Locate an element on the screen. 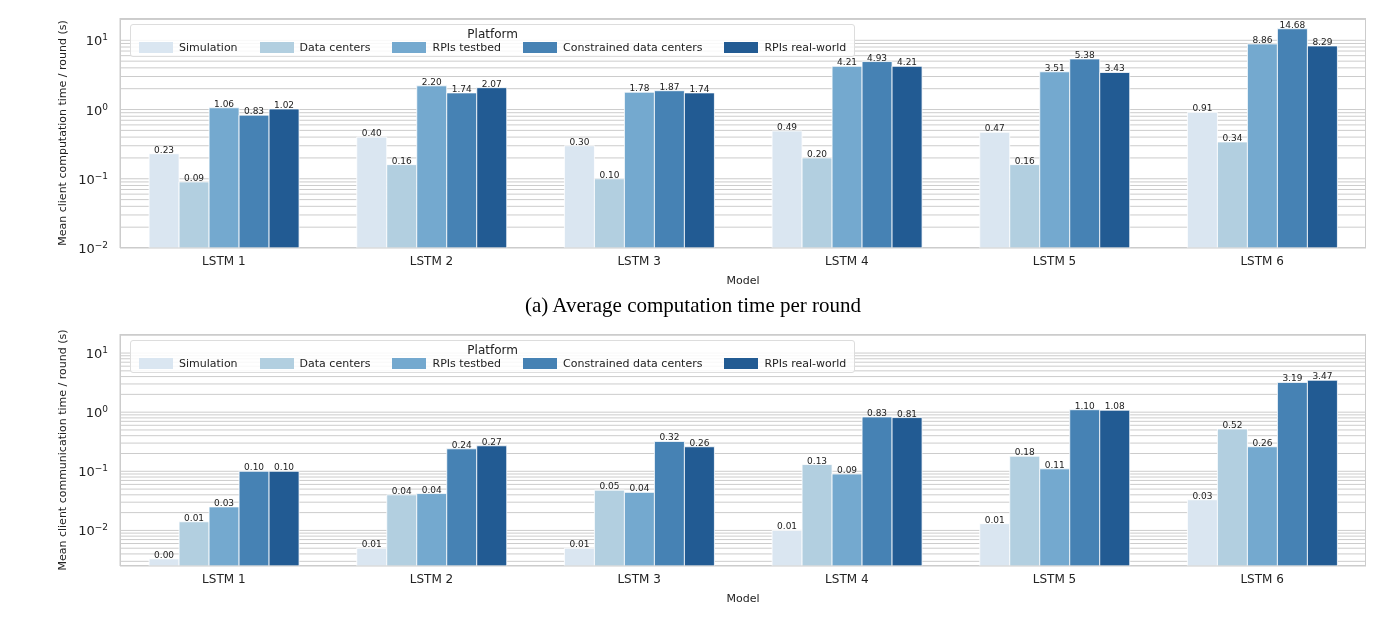 This screenshot has height=618, width=1387. data-label: 14.68 is located at coordinates (1292, 24).